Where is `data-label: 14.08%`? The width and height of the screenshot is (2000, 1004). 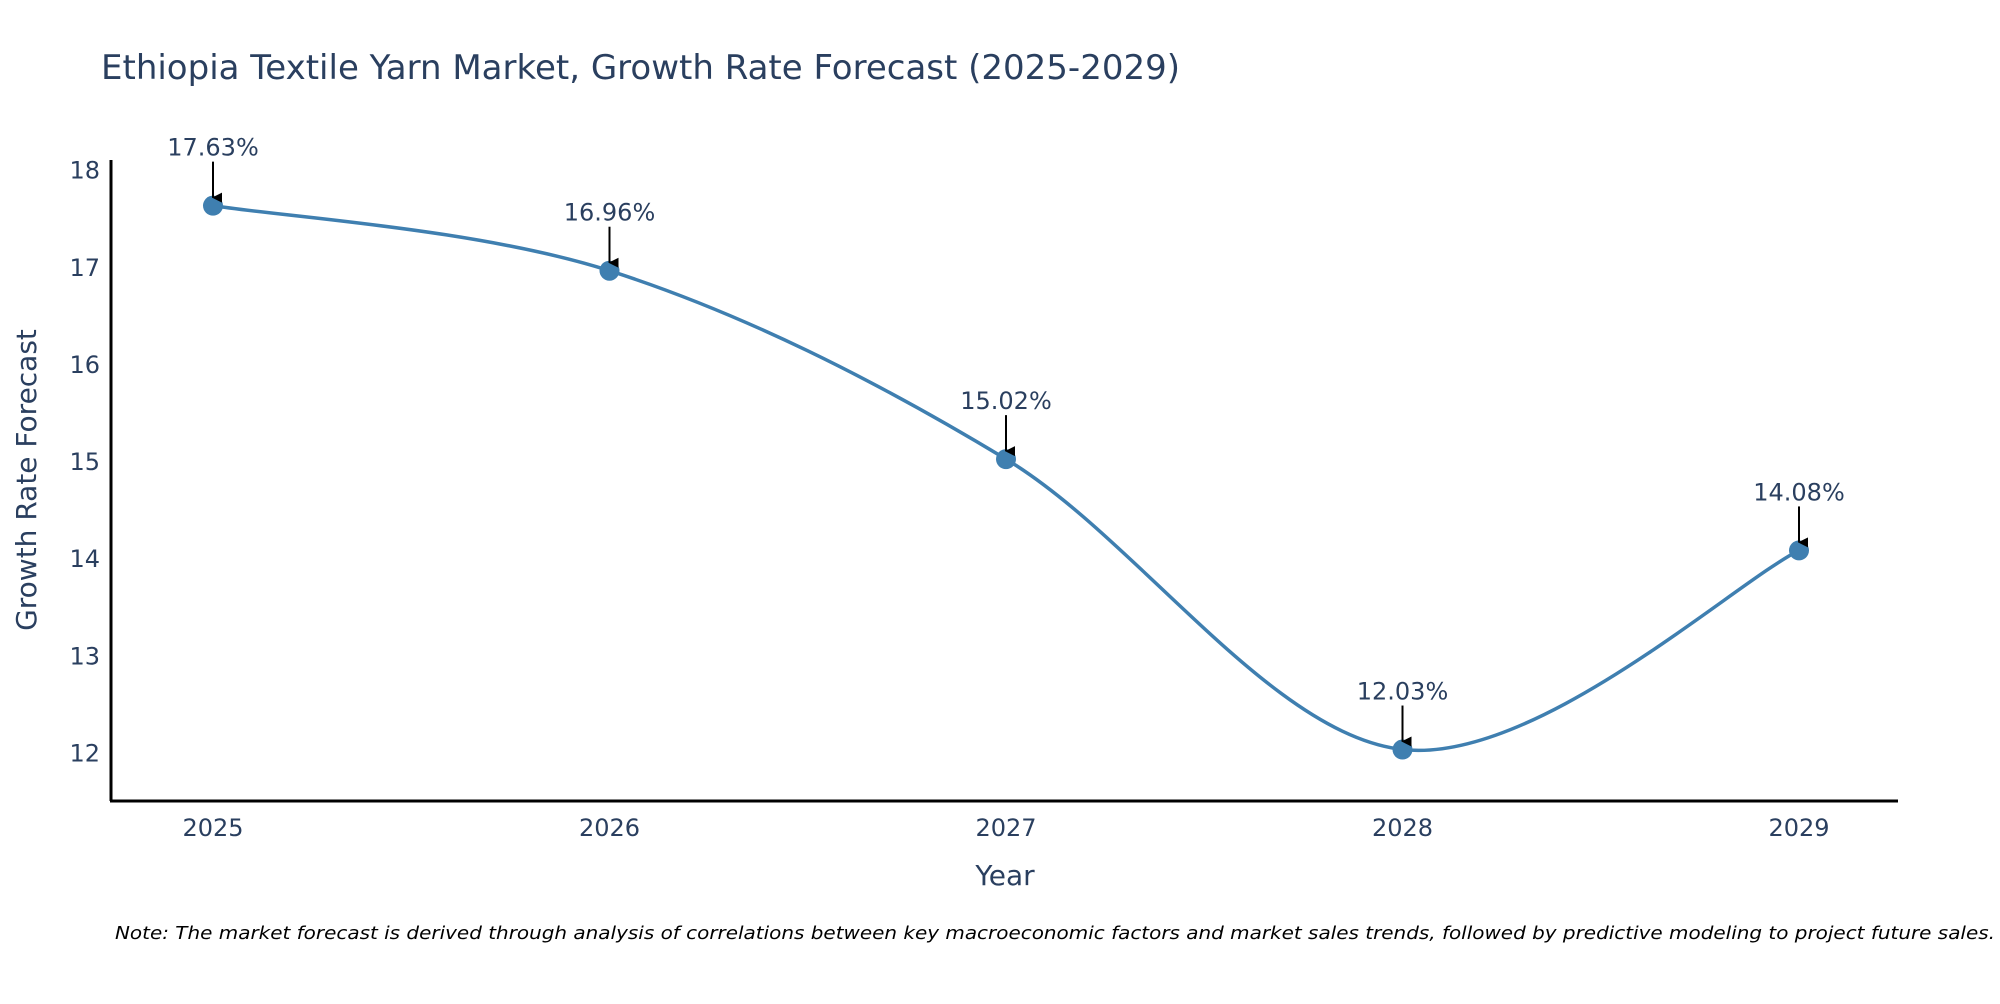
data-label: 14.08% is located at coordinates (1799, 492).